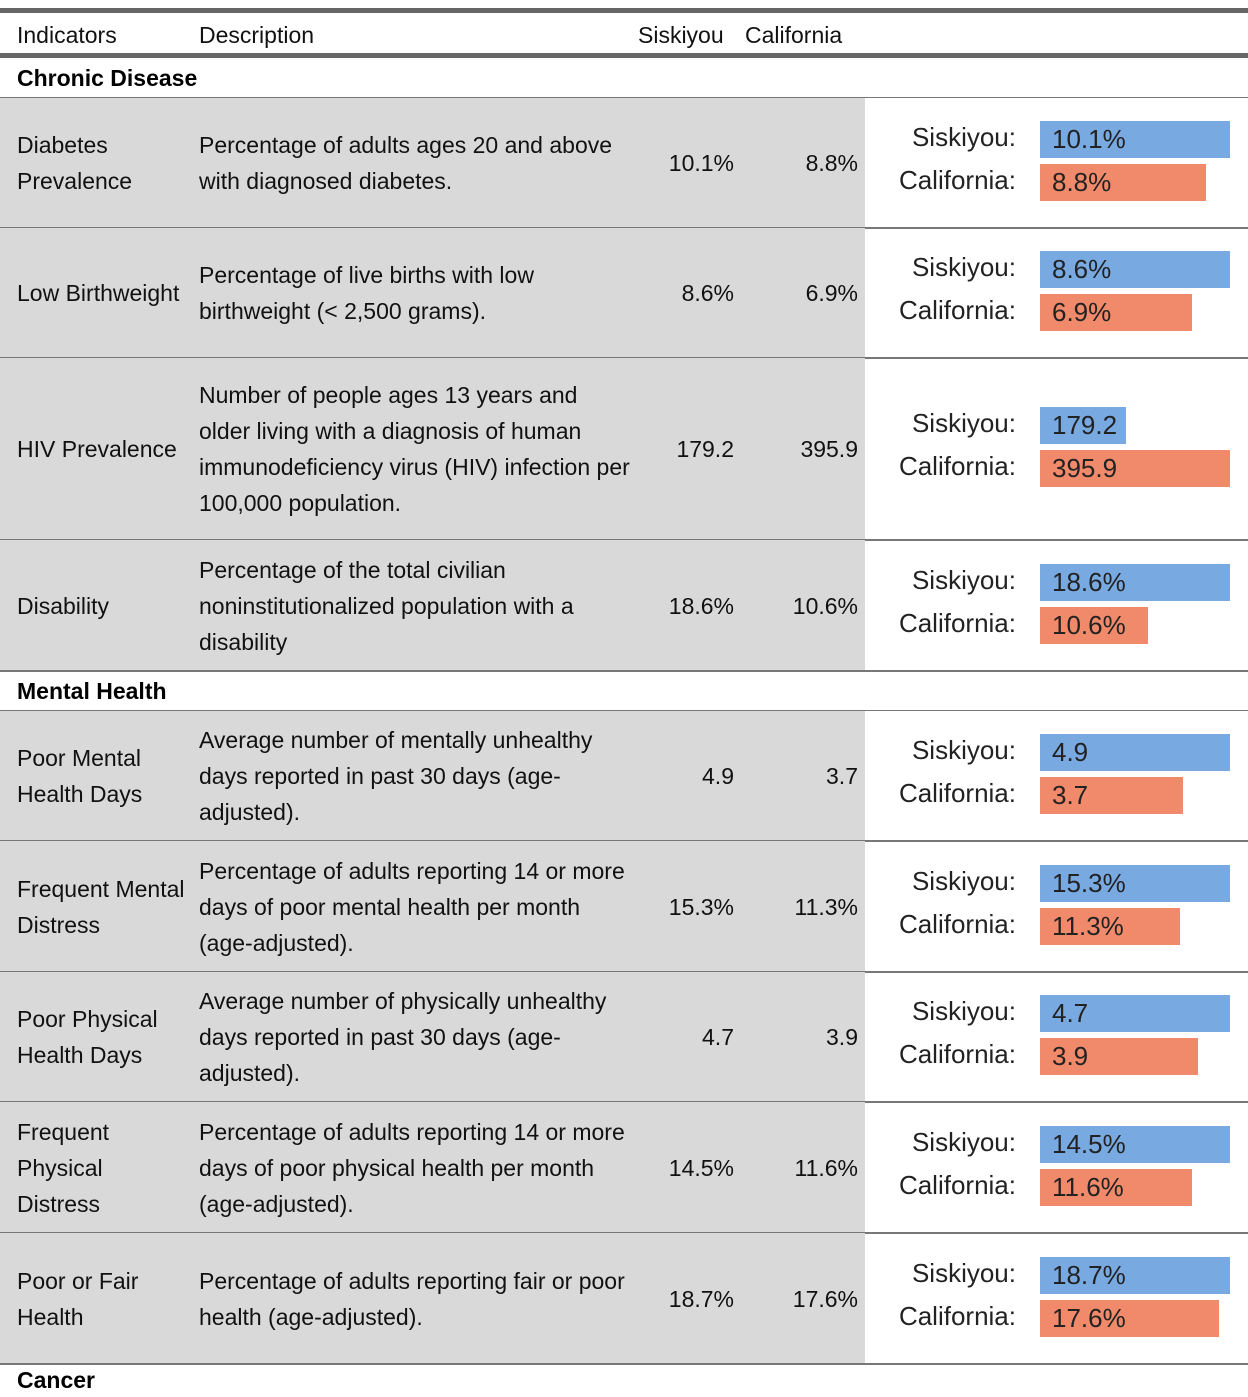 This screenshot has height=1397, width=1248. Describe the element at coordinates (1135, 1275) in the screenshot. I see `bar: 18.7%` at that location.